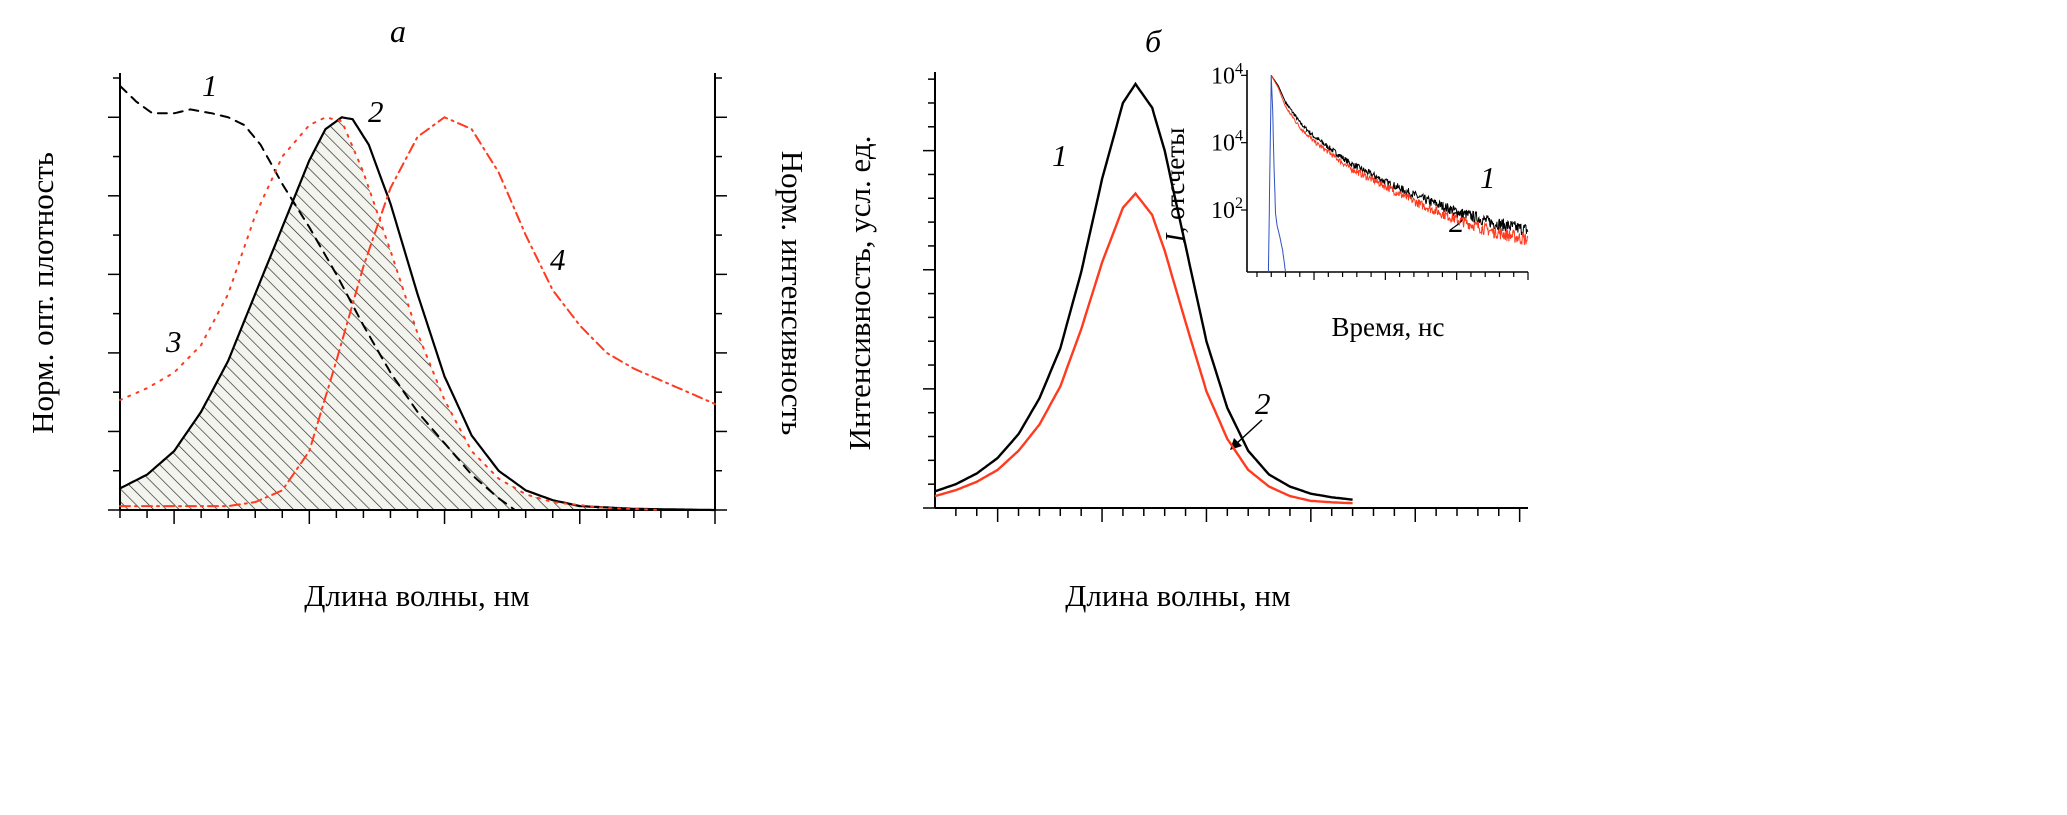 The height and width of the screenshot is (815, 2067). I want to click on inset-y-tick-label: 10², so click(1227, 209).